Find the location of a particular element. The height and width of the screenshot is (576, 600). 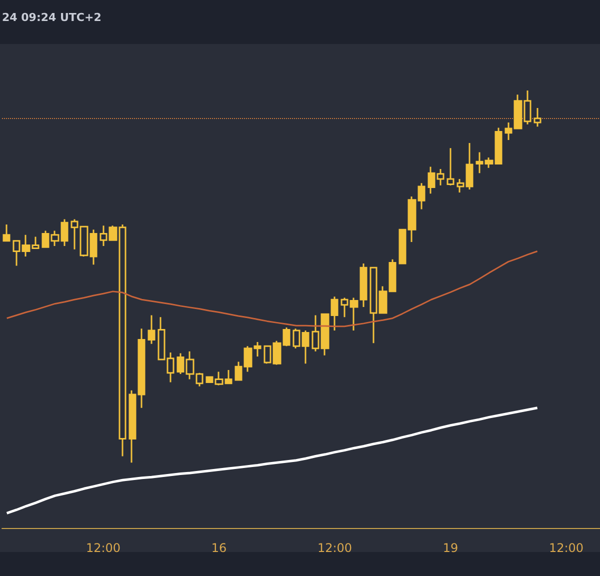

text: 24 09:24 UTC+2 is located at coordinates (52, 17).